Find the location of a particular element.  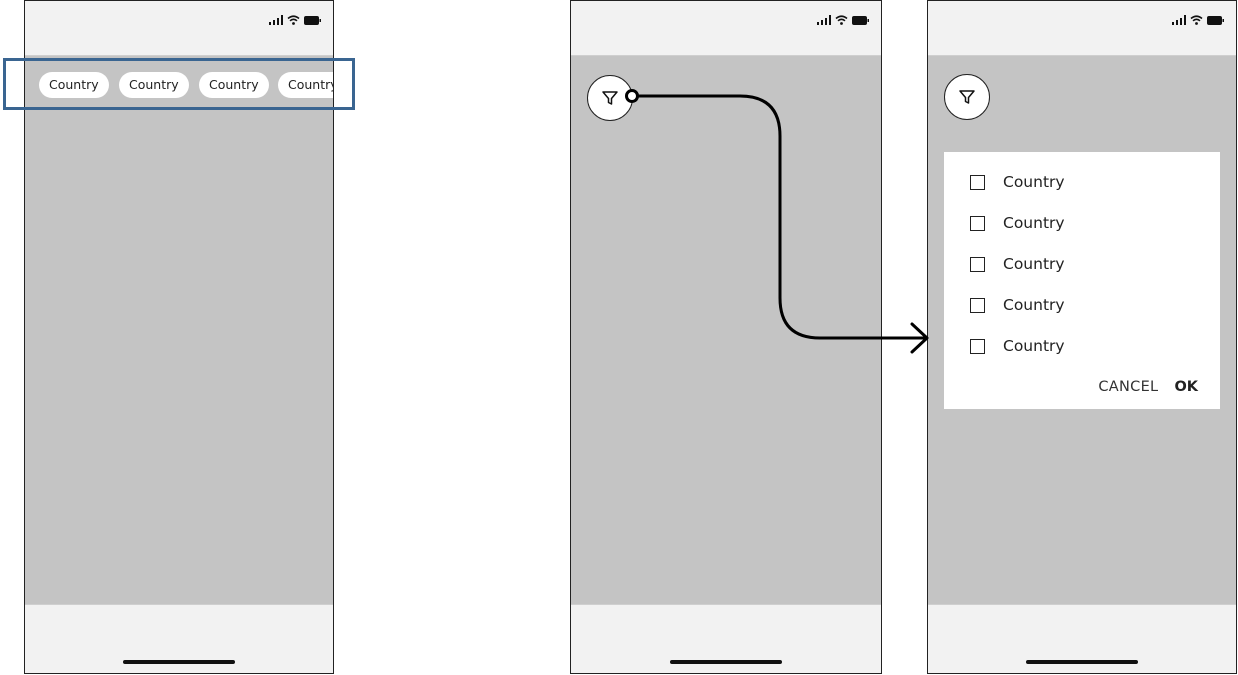

flow-arrowhead is located at coordinates (919, 338).